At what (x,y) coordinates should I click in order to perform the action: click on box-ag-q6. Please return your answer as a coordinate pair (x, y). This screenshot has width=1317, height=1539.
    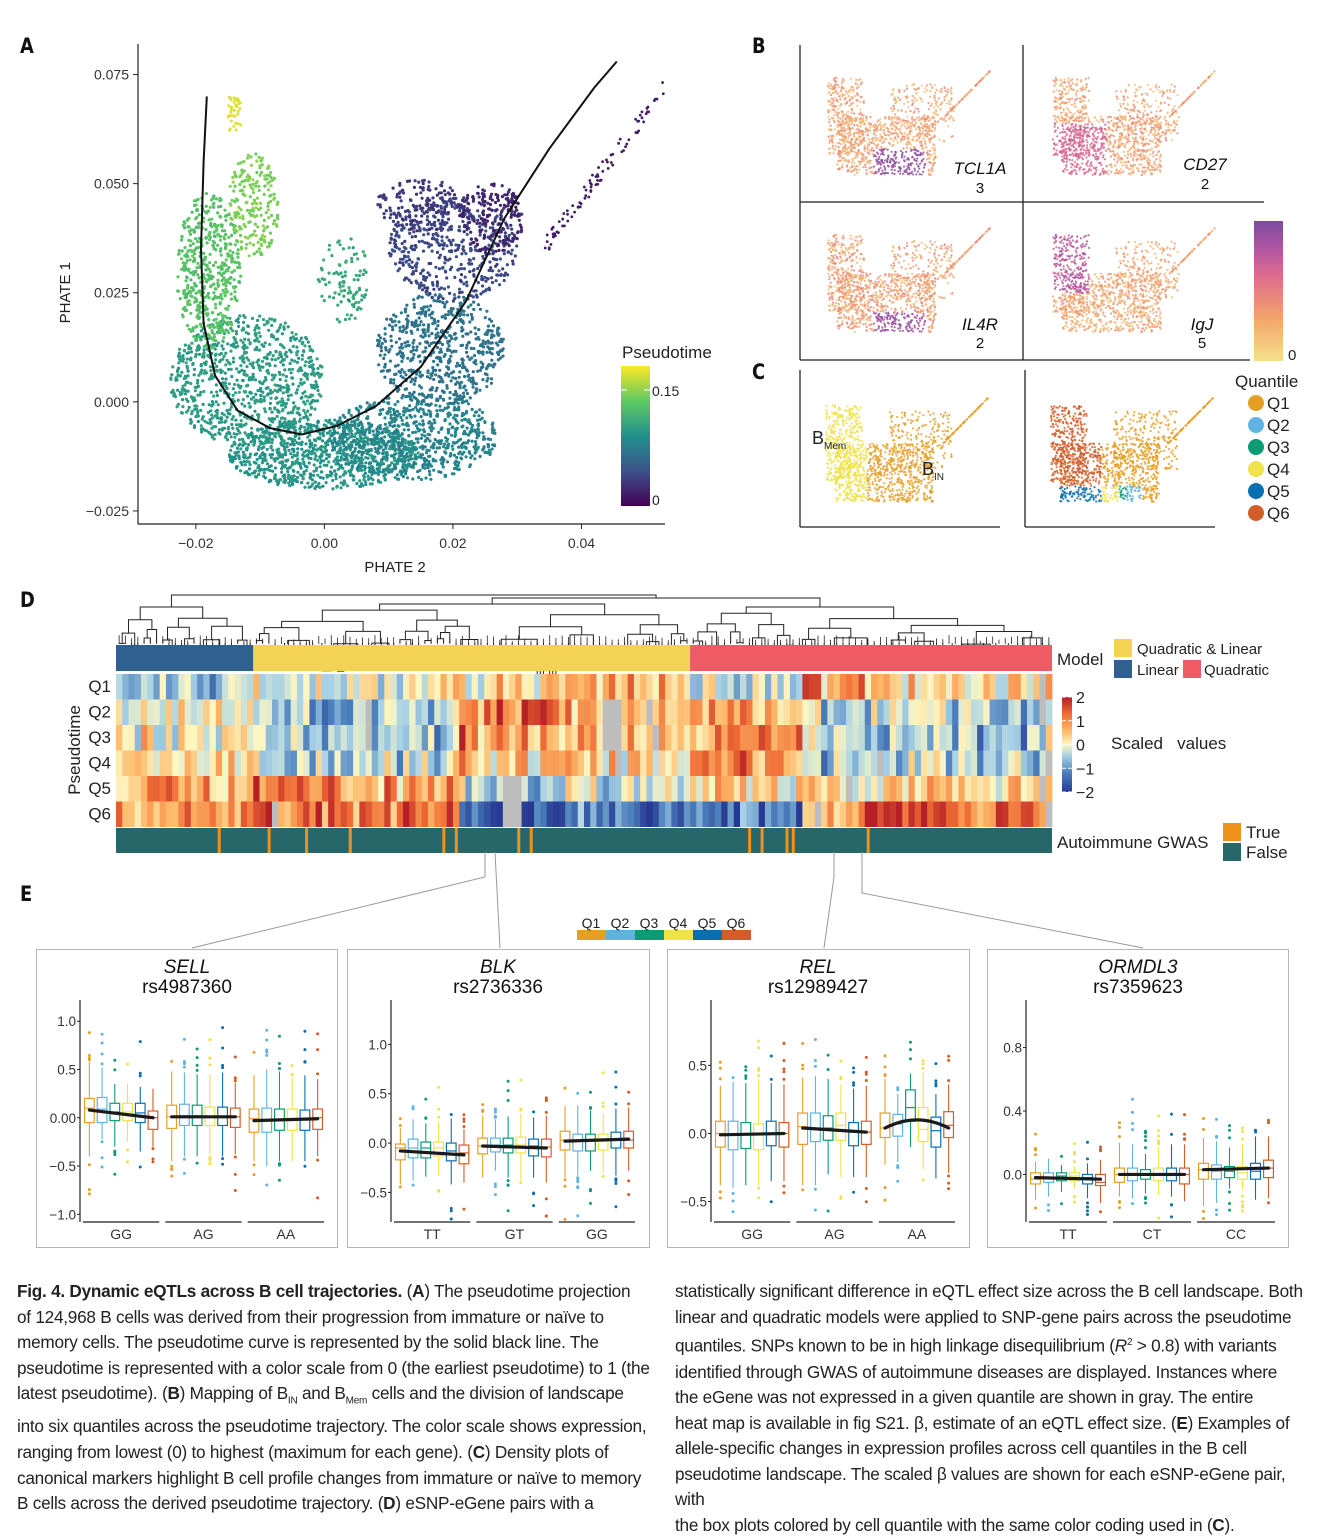
    Looking at the image, I should click on (235, 1124).